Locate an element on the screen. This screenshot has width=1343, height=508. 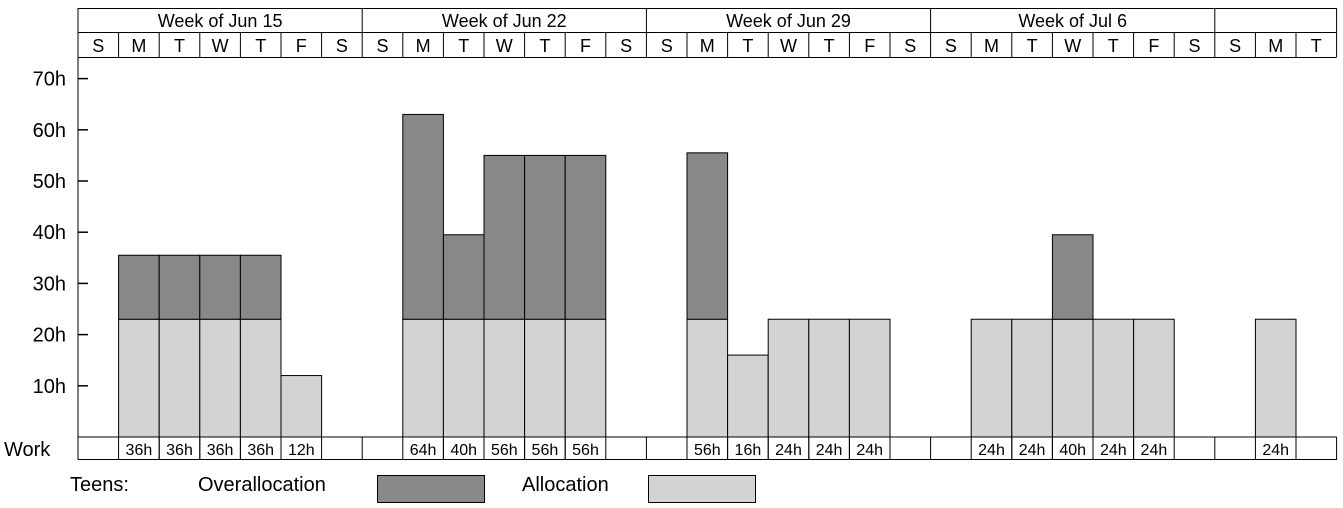
week-label: Week of Jun 29 is located at coordinates (788, 21).